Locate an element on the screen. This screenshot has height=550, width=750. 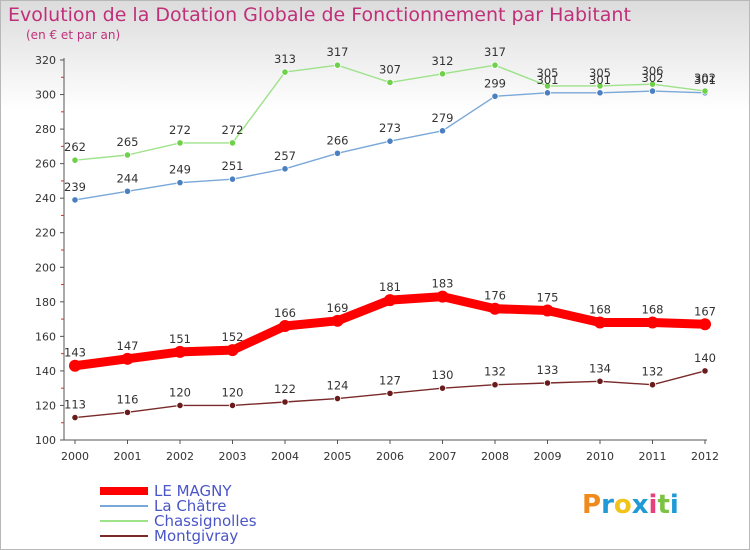
data-label: 134 is located at coordinates (600, 368).